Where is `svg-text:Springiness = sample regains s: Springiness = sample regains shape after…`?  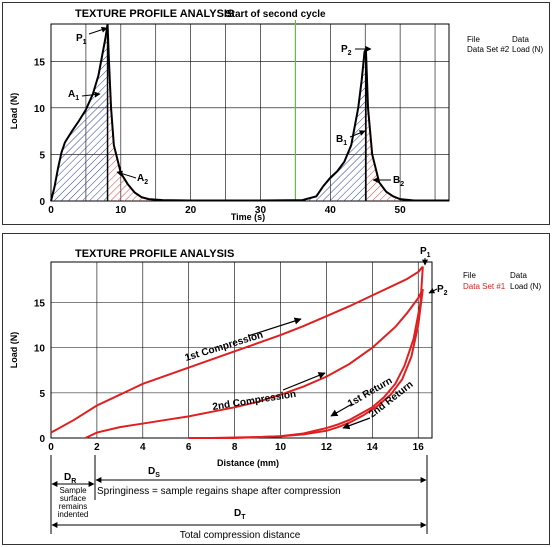 svg-text:Springiness = sample regains s: Springiness = sample regains shape after… is located at coordinates (219, 491).